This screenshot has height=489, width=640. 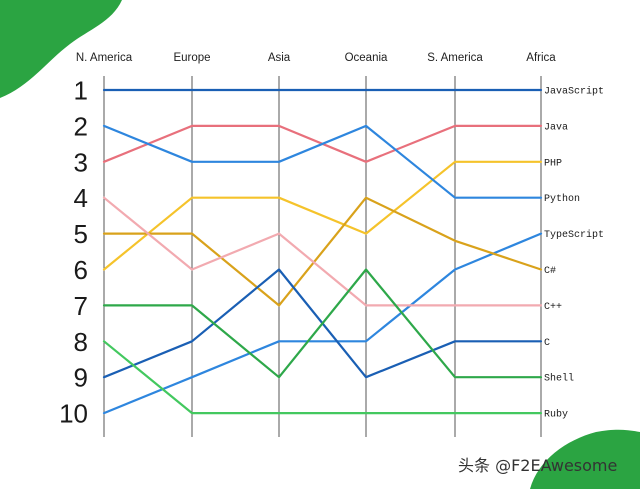 What do you see at coordinates (81, 91) in the screenshot?
I see `rank-label-1: 1` at bounding box center [81, 91].